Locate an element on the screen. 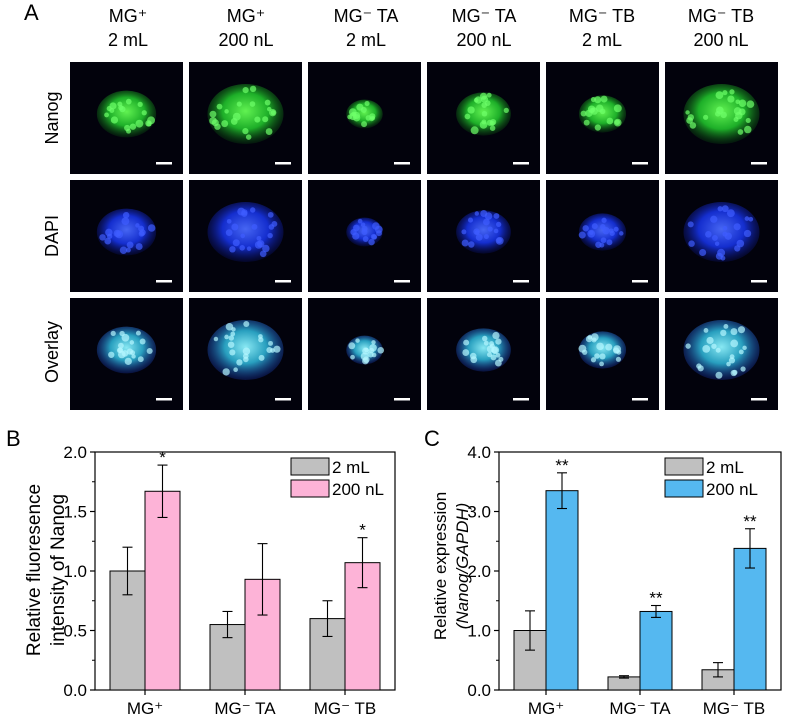  row-label-overlay: Overlay is located at coordinates (52, 352).